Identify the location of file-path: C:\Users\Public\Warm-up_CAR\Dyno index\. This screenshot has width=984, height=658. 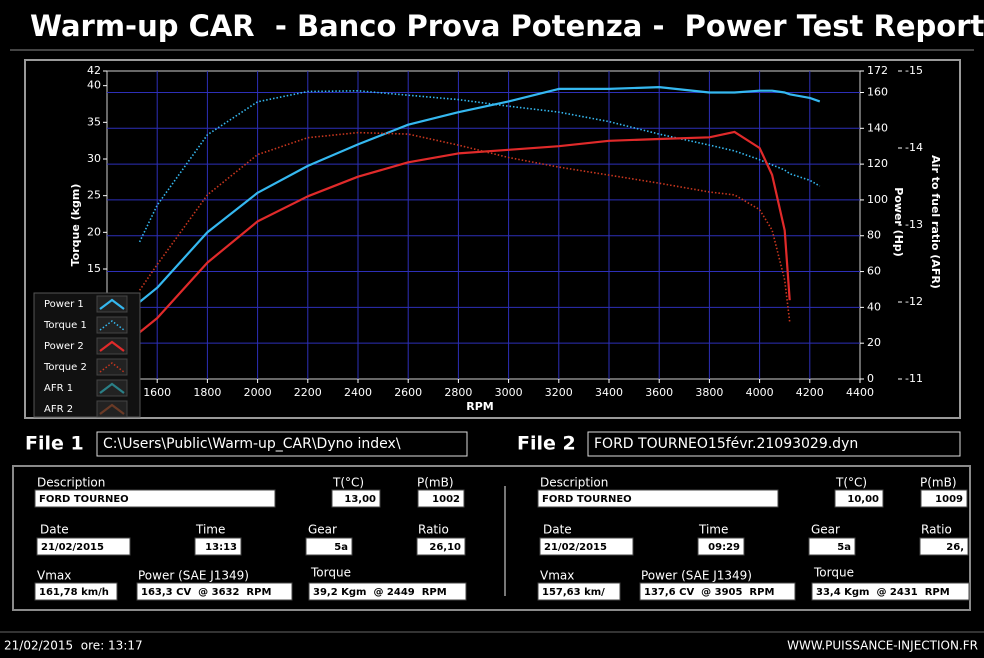
(252, 444).